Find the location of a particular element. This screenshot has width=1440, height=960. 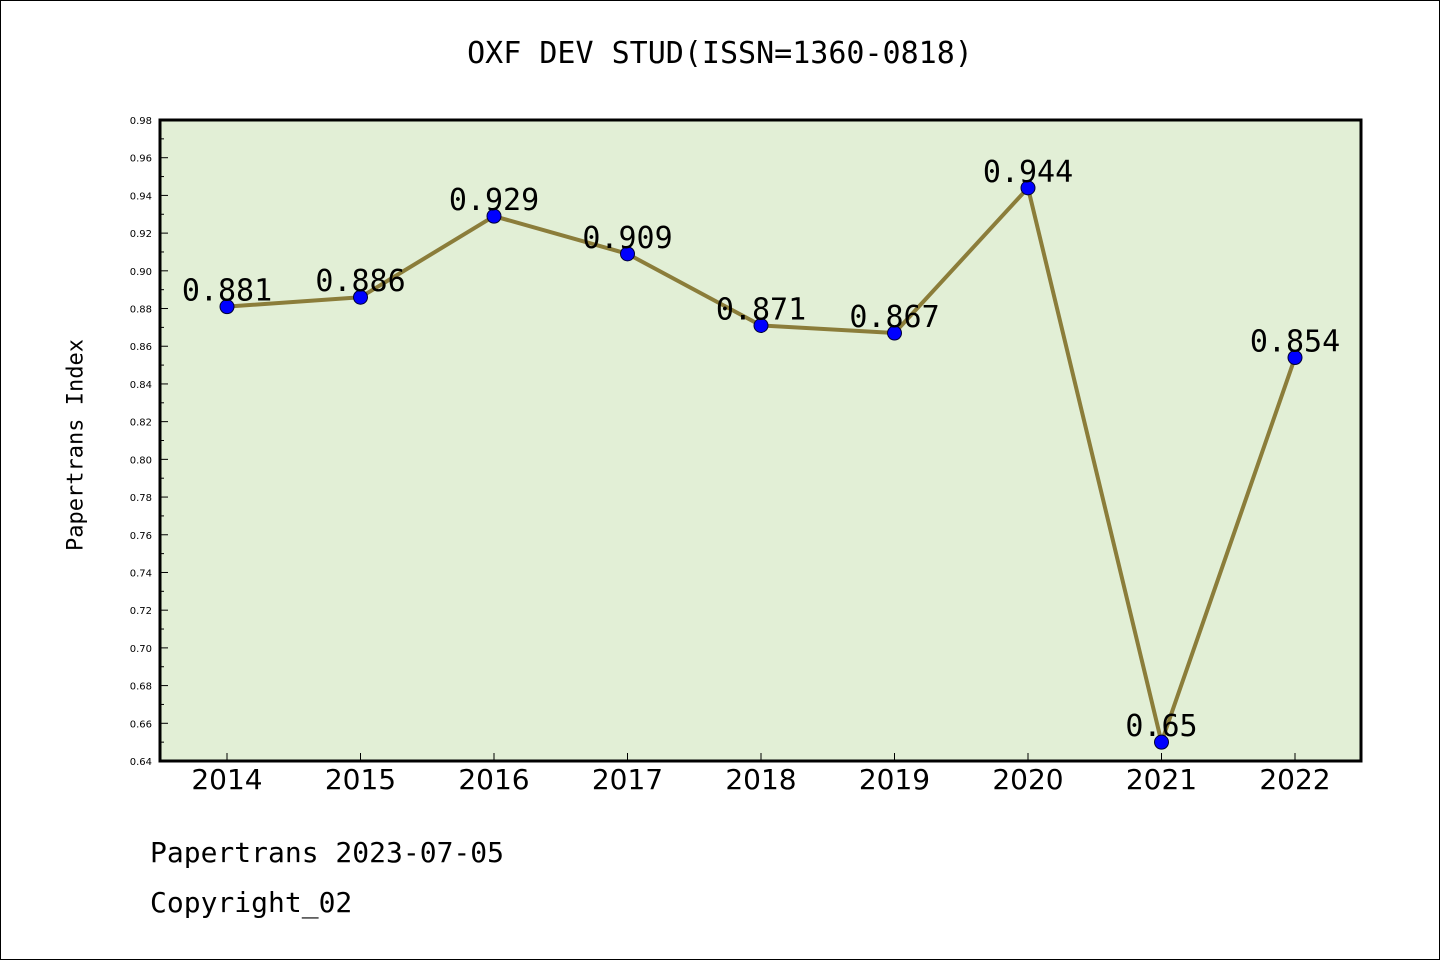

data-label: 0.871 is located at coordinates (761, 309).